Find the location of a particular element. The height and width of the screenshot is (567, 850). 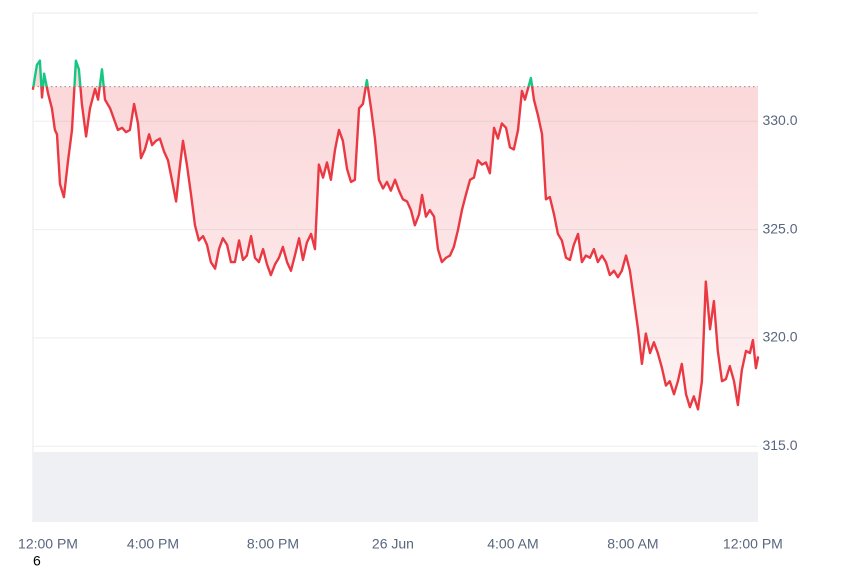

volume-band is located at coordinates (395, 487).